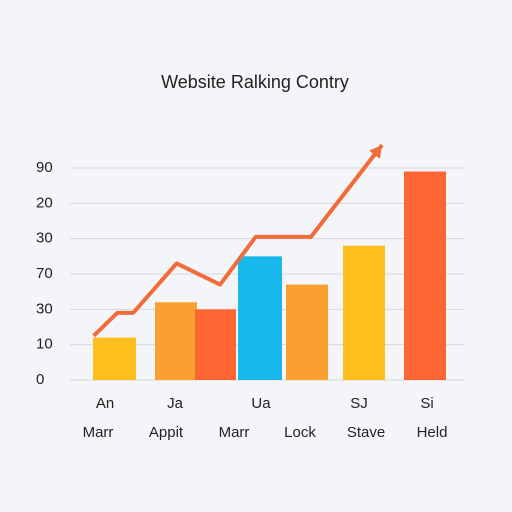  Describe the element at coordinates (426, 403) in the screenshot. I see `x-label: Si` at that location.